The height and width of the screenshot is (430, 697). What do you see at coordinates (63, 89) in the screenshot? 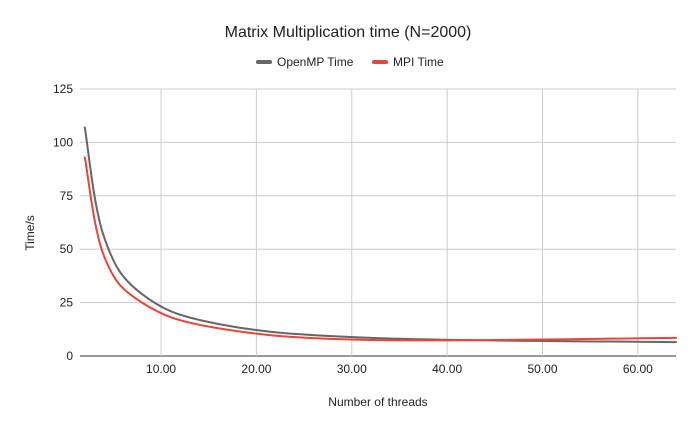
I see `y-tick-label: 125` at bounding box center [63, 89].